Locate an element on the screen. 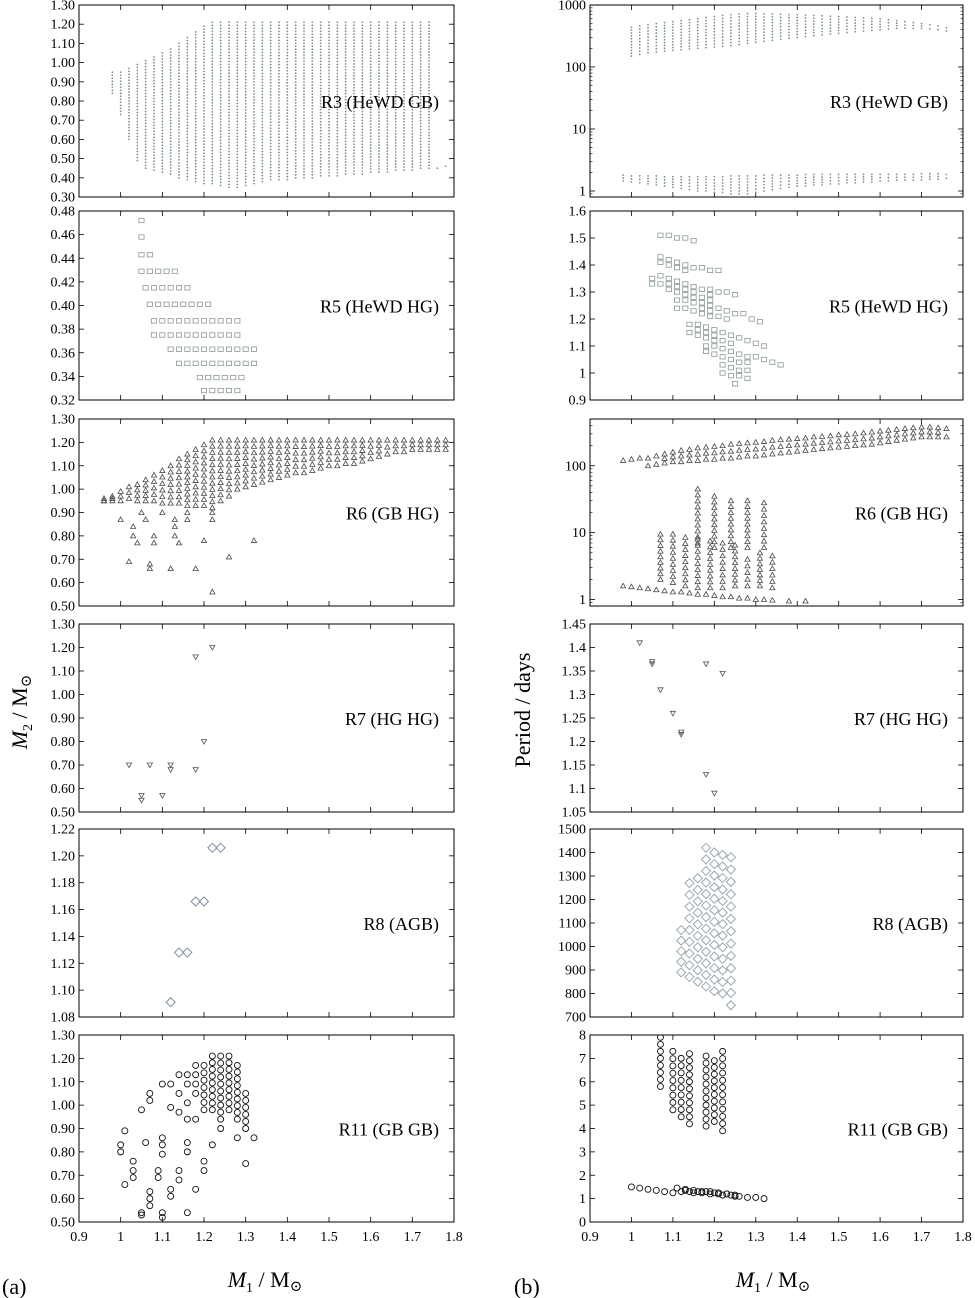  panel-label: R5 (HeWD HG) is located at coordinates (379, 307).